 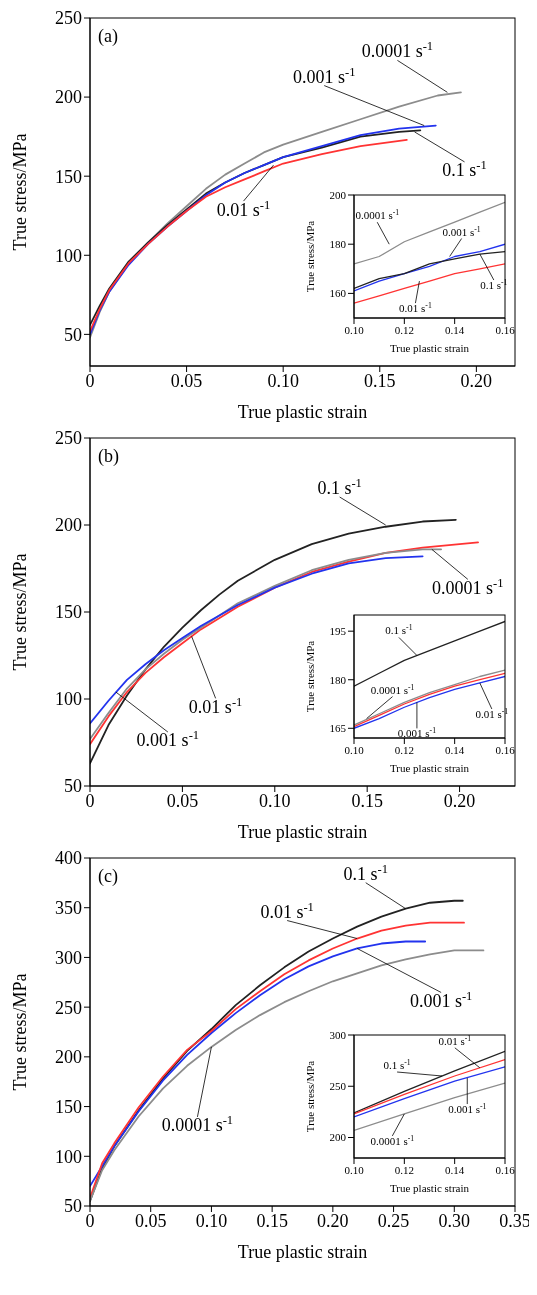 What do you see at coordinates (108, 876) in the screenshot?
I see `text: (c)` at bounding box center [108, 876].